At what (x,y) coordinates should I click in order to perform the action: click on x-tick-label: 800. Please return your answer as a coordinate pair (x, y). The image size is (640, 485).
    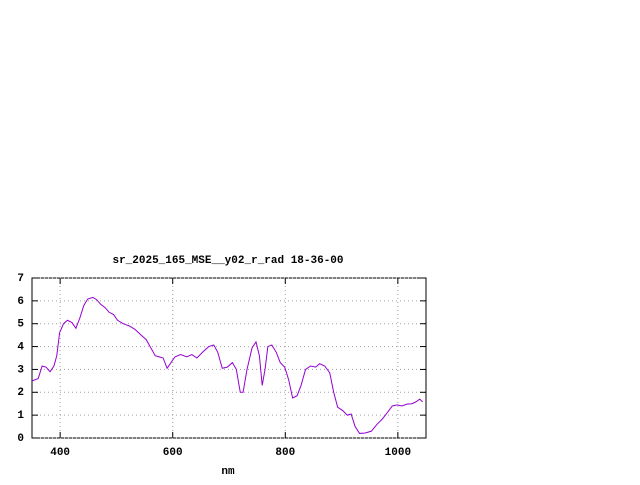
    Looking at the image, I should click on (285, 453).